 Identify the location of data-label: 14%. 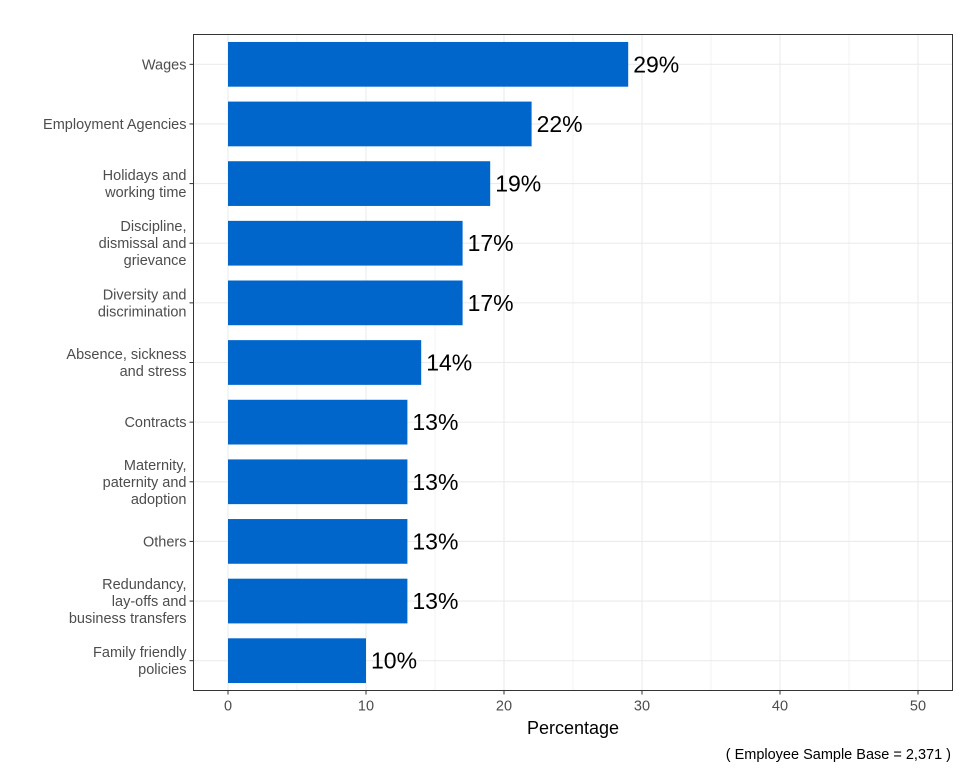
(449, 363).